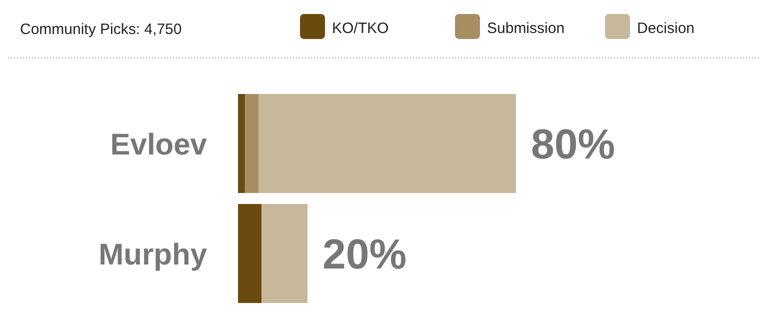 This screenshot has height=336, width=768. Describe the element at coordinates (159, 145) in the screenshot. I see `y-tick-label: Evloev` at that location.